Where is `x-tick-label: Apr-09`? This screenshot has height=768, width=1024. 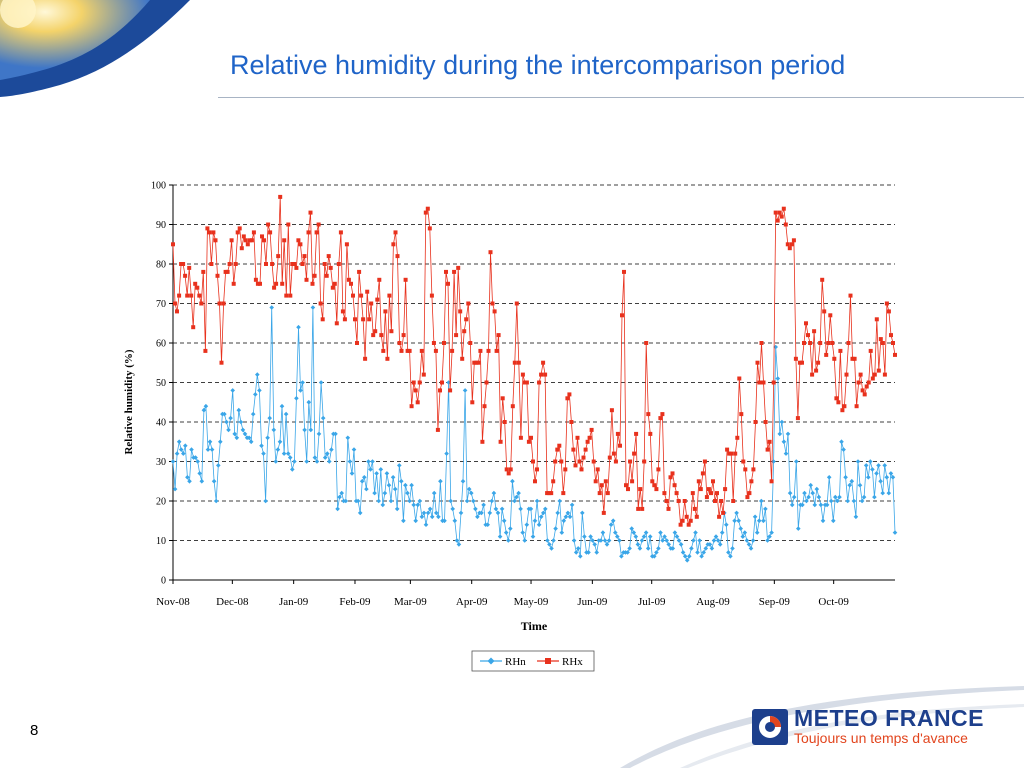 x-tick-label: Apr-09 is located at coordinates (472, 602).